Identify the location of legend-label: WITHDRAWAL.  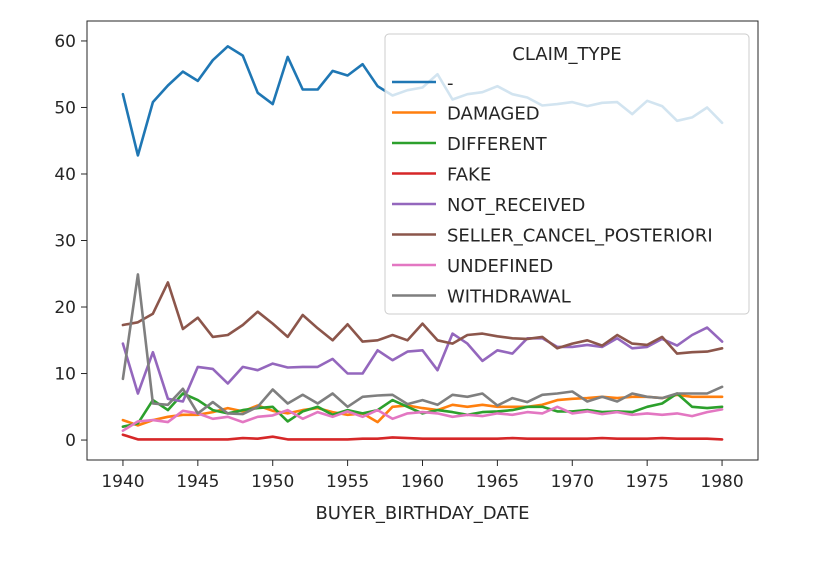
(509, 297).